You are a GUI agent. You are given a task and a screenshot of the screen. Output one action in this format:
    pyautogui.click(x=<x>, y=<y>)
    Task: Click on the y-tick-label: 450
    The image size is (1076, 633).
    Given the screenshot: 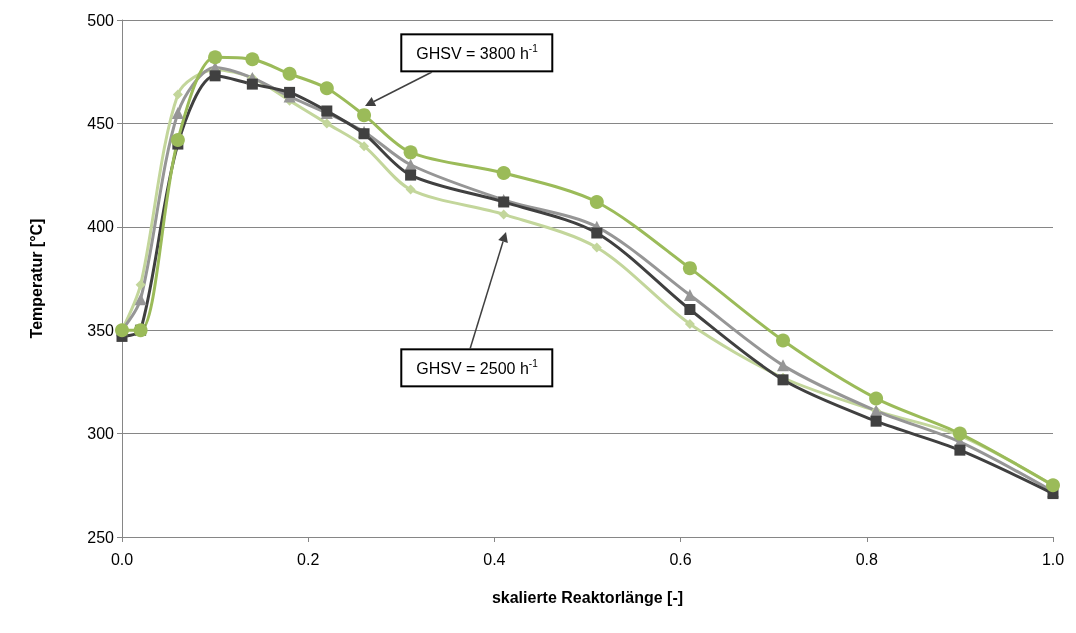 What is the action you would take?
    pyautogui.click(x=101, y=123)
    